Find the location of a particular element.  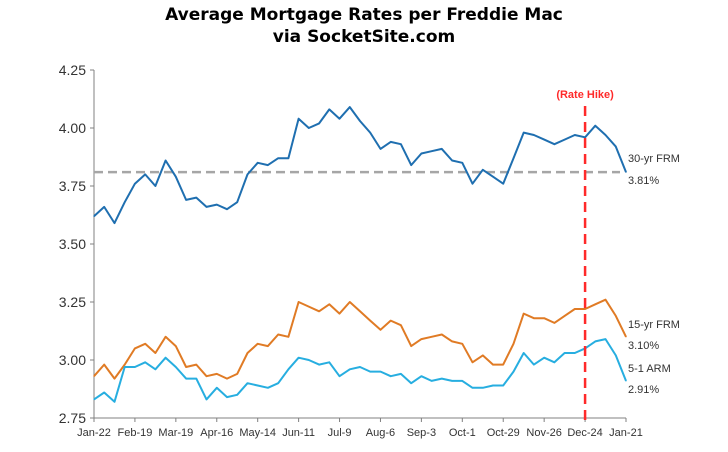

y-tick-label: 3.75 is located at coordinates (72, 186).